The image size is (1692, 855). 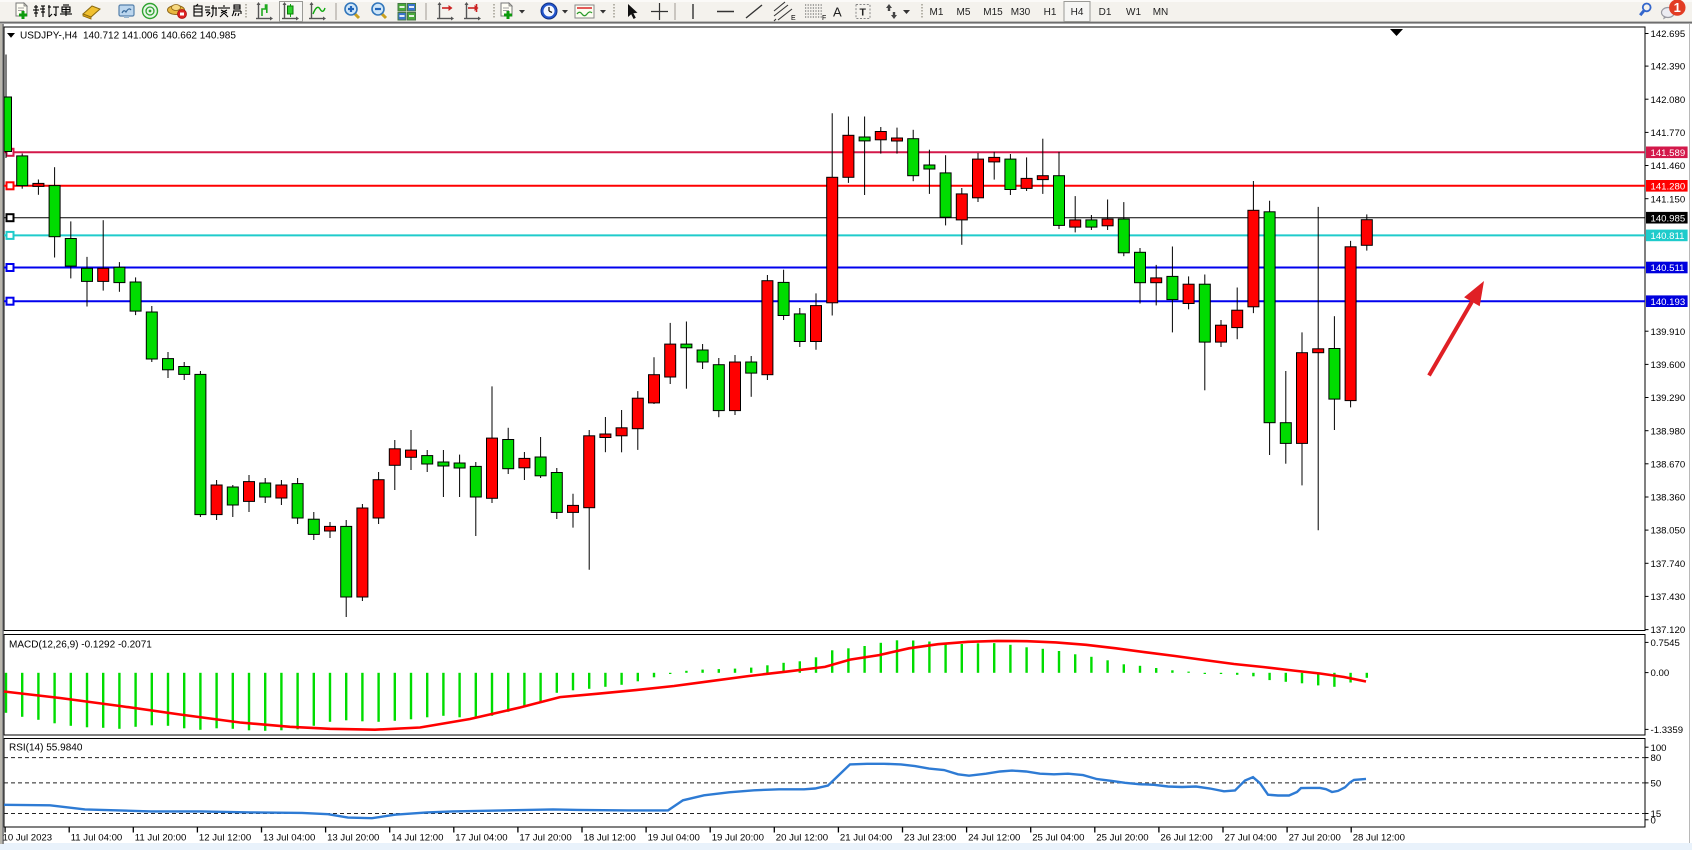 What do you see at coordinates (1668, 67) in the screenshot?
I see `svg-text: 142.390` at bounding box center [1668, 67].